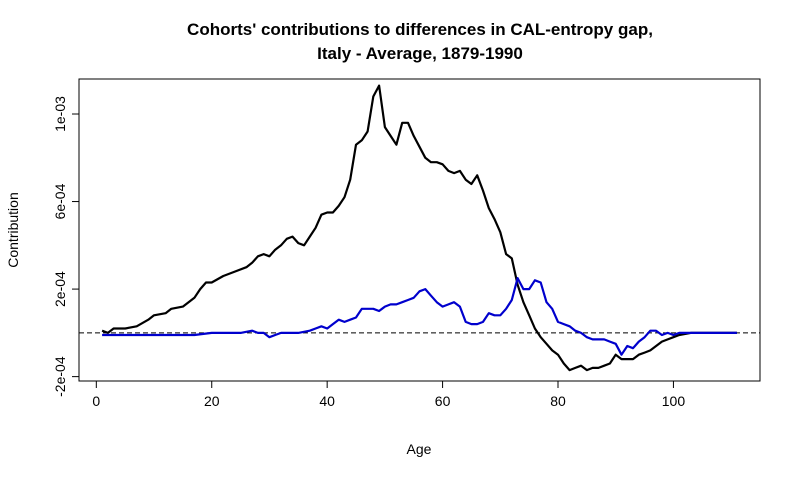 The image size is (800, 478). I want to click on x-tick-label: 0, so click(96, 401).